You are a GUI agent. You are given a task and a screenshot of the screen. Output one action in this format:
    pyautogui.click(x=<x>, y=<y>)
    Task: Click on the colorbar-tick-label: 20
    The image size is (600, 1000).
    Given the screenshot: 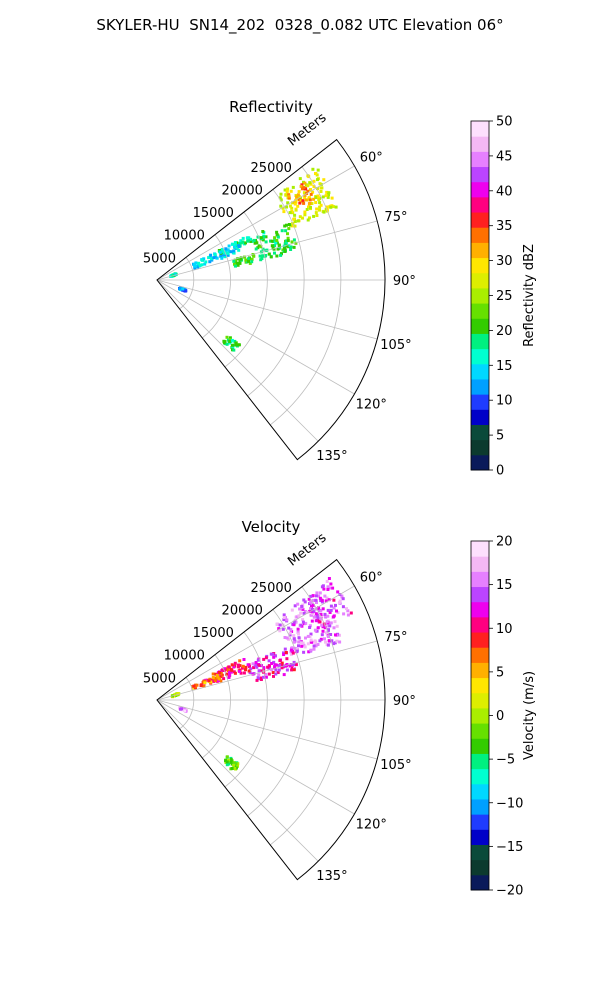 What is the action you would take?
    pyautogui.click(x=504, y=331)
    